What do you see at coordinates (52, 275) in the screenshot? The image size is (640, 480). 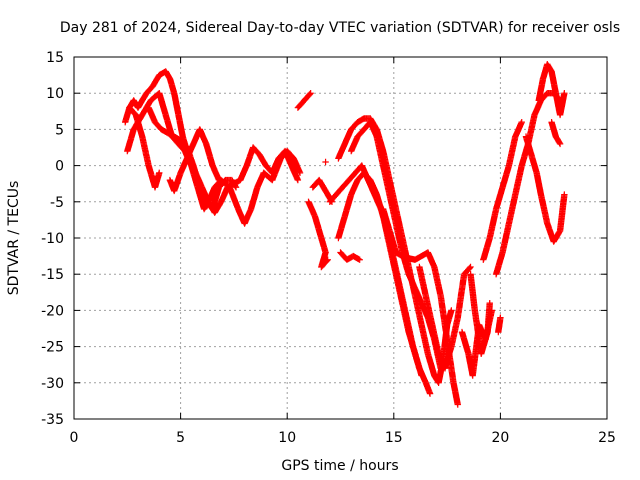 I see `y-tick-label: -15` at bounding box center [52, 275].